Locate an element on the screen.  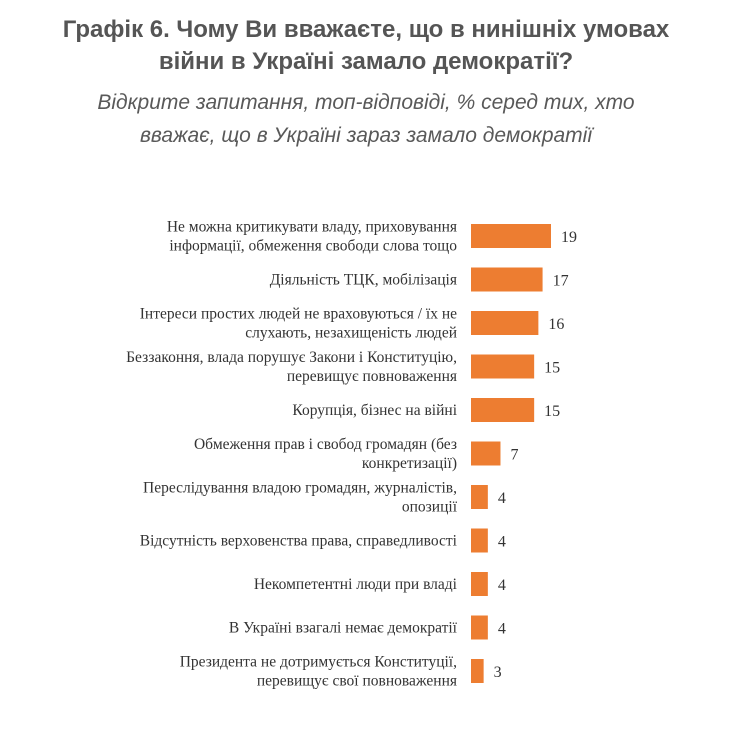
bar-row: 4 В Україні взагалі немає демократії is located at coordinates (367, 627).